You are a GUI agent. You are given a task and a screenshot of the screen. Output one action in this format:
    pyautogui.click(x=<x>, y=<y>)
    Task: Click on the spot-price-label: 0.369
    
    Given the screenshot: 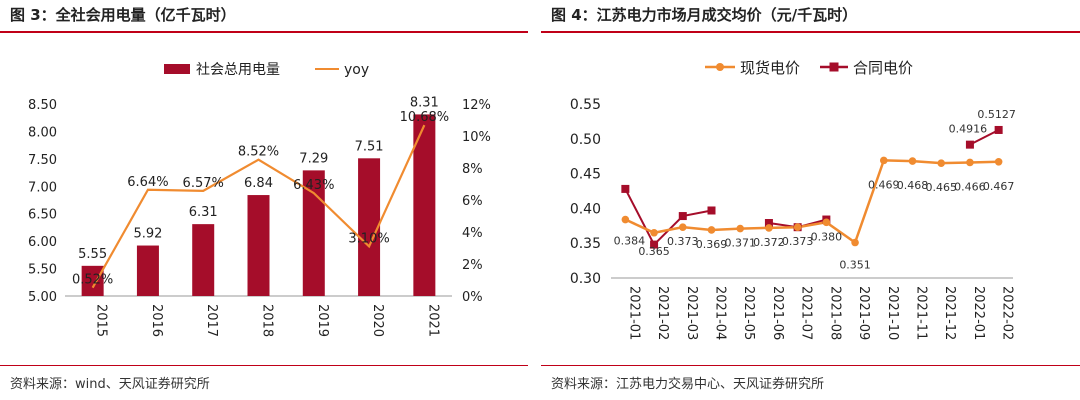 What is the action you would take?
    pyautogui.click(x=712, y=244)
    